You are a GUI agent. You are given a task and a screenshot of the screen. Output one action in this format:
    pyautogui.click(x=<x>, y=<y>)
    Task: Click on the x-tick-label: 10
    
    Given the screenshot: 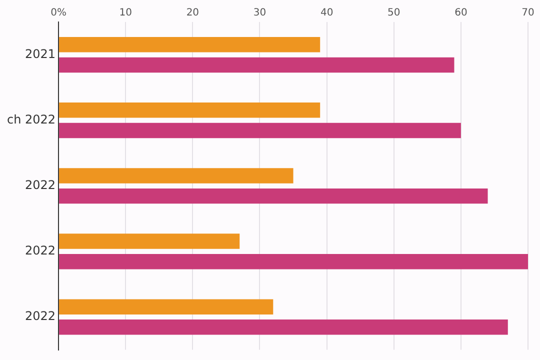 What is the action you would take?
    pyautogui.click(x=125, y=13)
    